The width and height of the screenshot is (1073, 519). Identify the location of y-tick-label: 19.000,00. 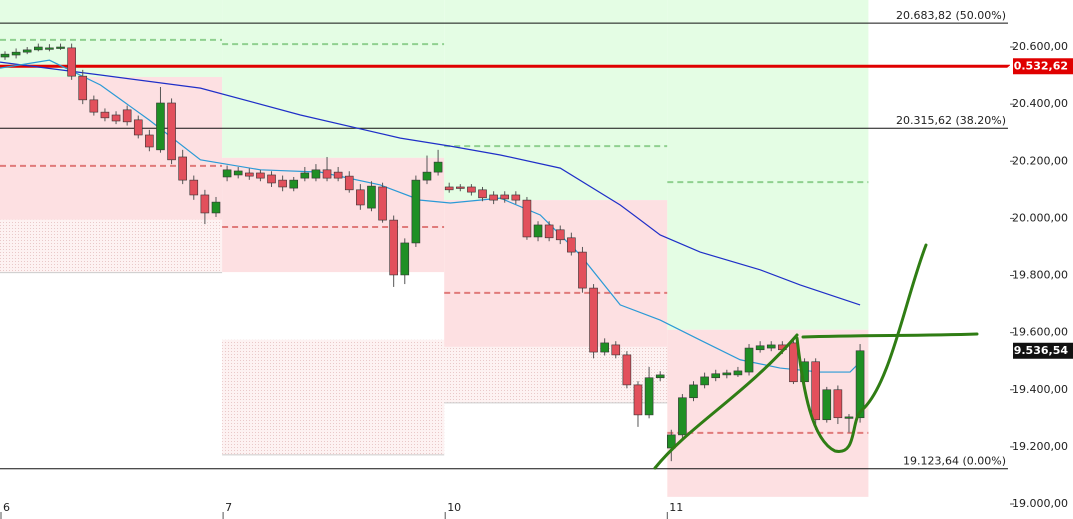
(1040, 503).